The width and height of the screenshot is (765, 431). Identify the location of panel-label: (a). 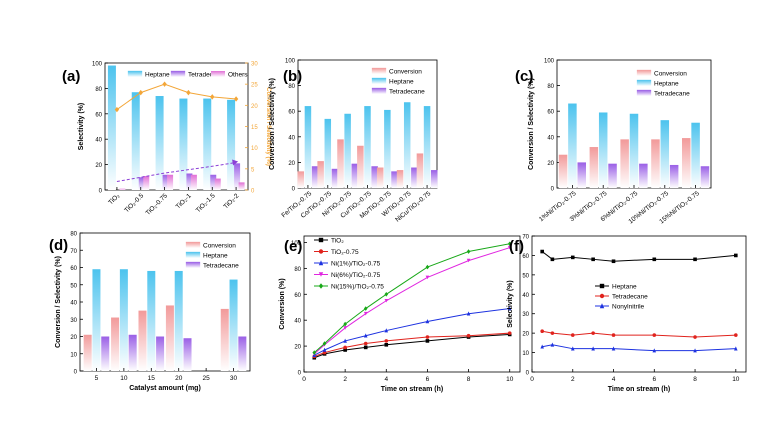
(71, 76).